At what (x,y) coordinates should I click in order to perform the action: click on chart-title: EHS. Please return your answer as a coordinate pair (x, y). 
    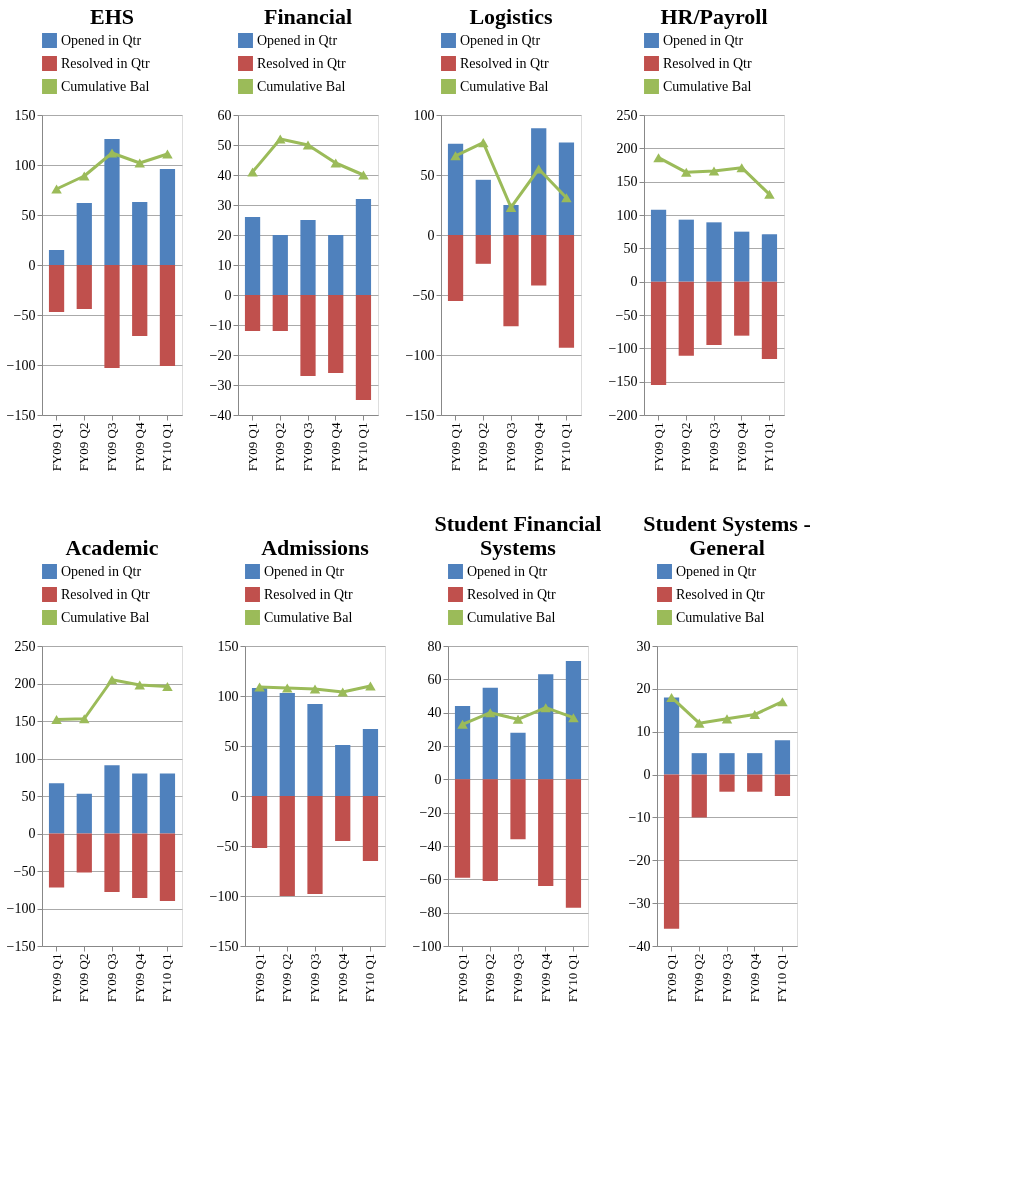
    Looking at the image, I should click on (112, 16).